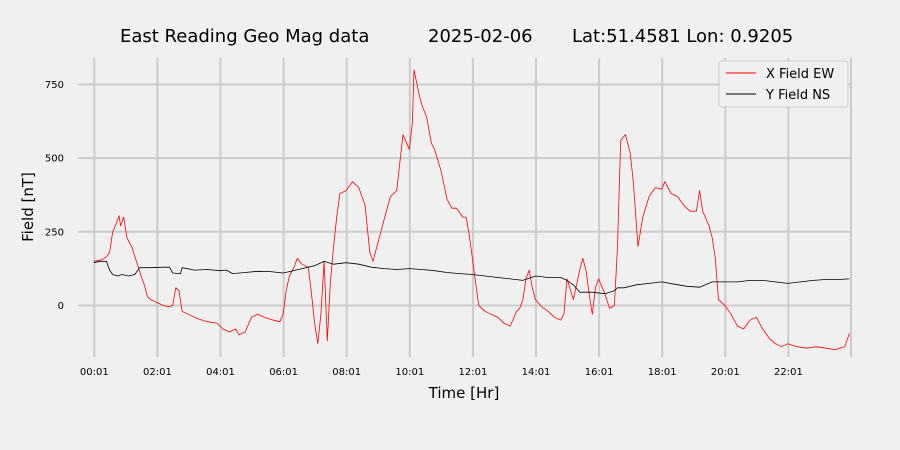 This screenshot has height=450, width=900. What do you see at coordinates (725, 372) in the screenshot?
I see `x-tick-label: 20:01` at bounding box center [725, 372].